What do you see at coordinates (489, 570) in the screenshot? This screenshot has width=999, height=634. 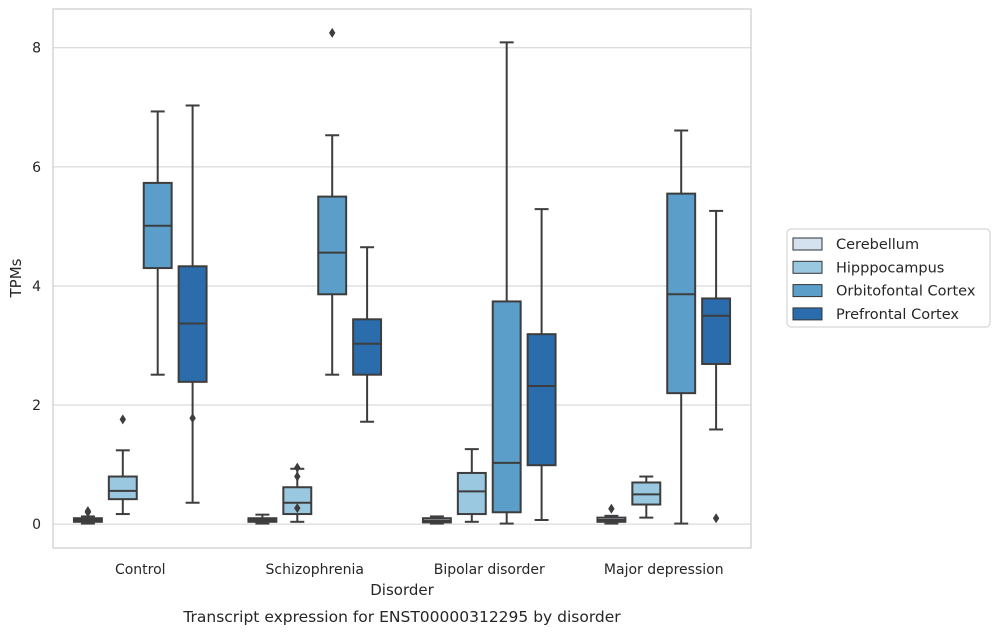 I see `x-tick-label: Bipolar disorder` at bounding box center [489, 570].